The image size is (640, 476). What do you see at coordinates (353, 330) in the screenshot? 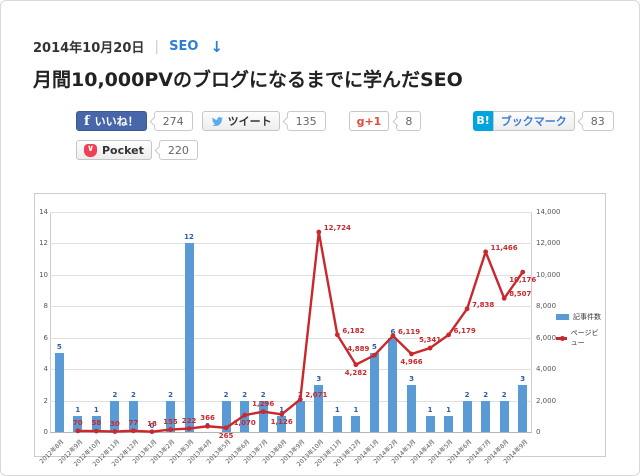
I see `pageview-value-label: 6,182` at bounding box center [353, 330].